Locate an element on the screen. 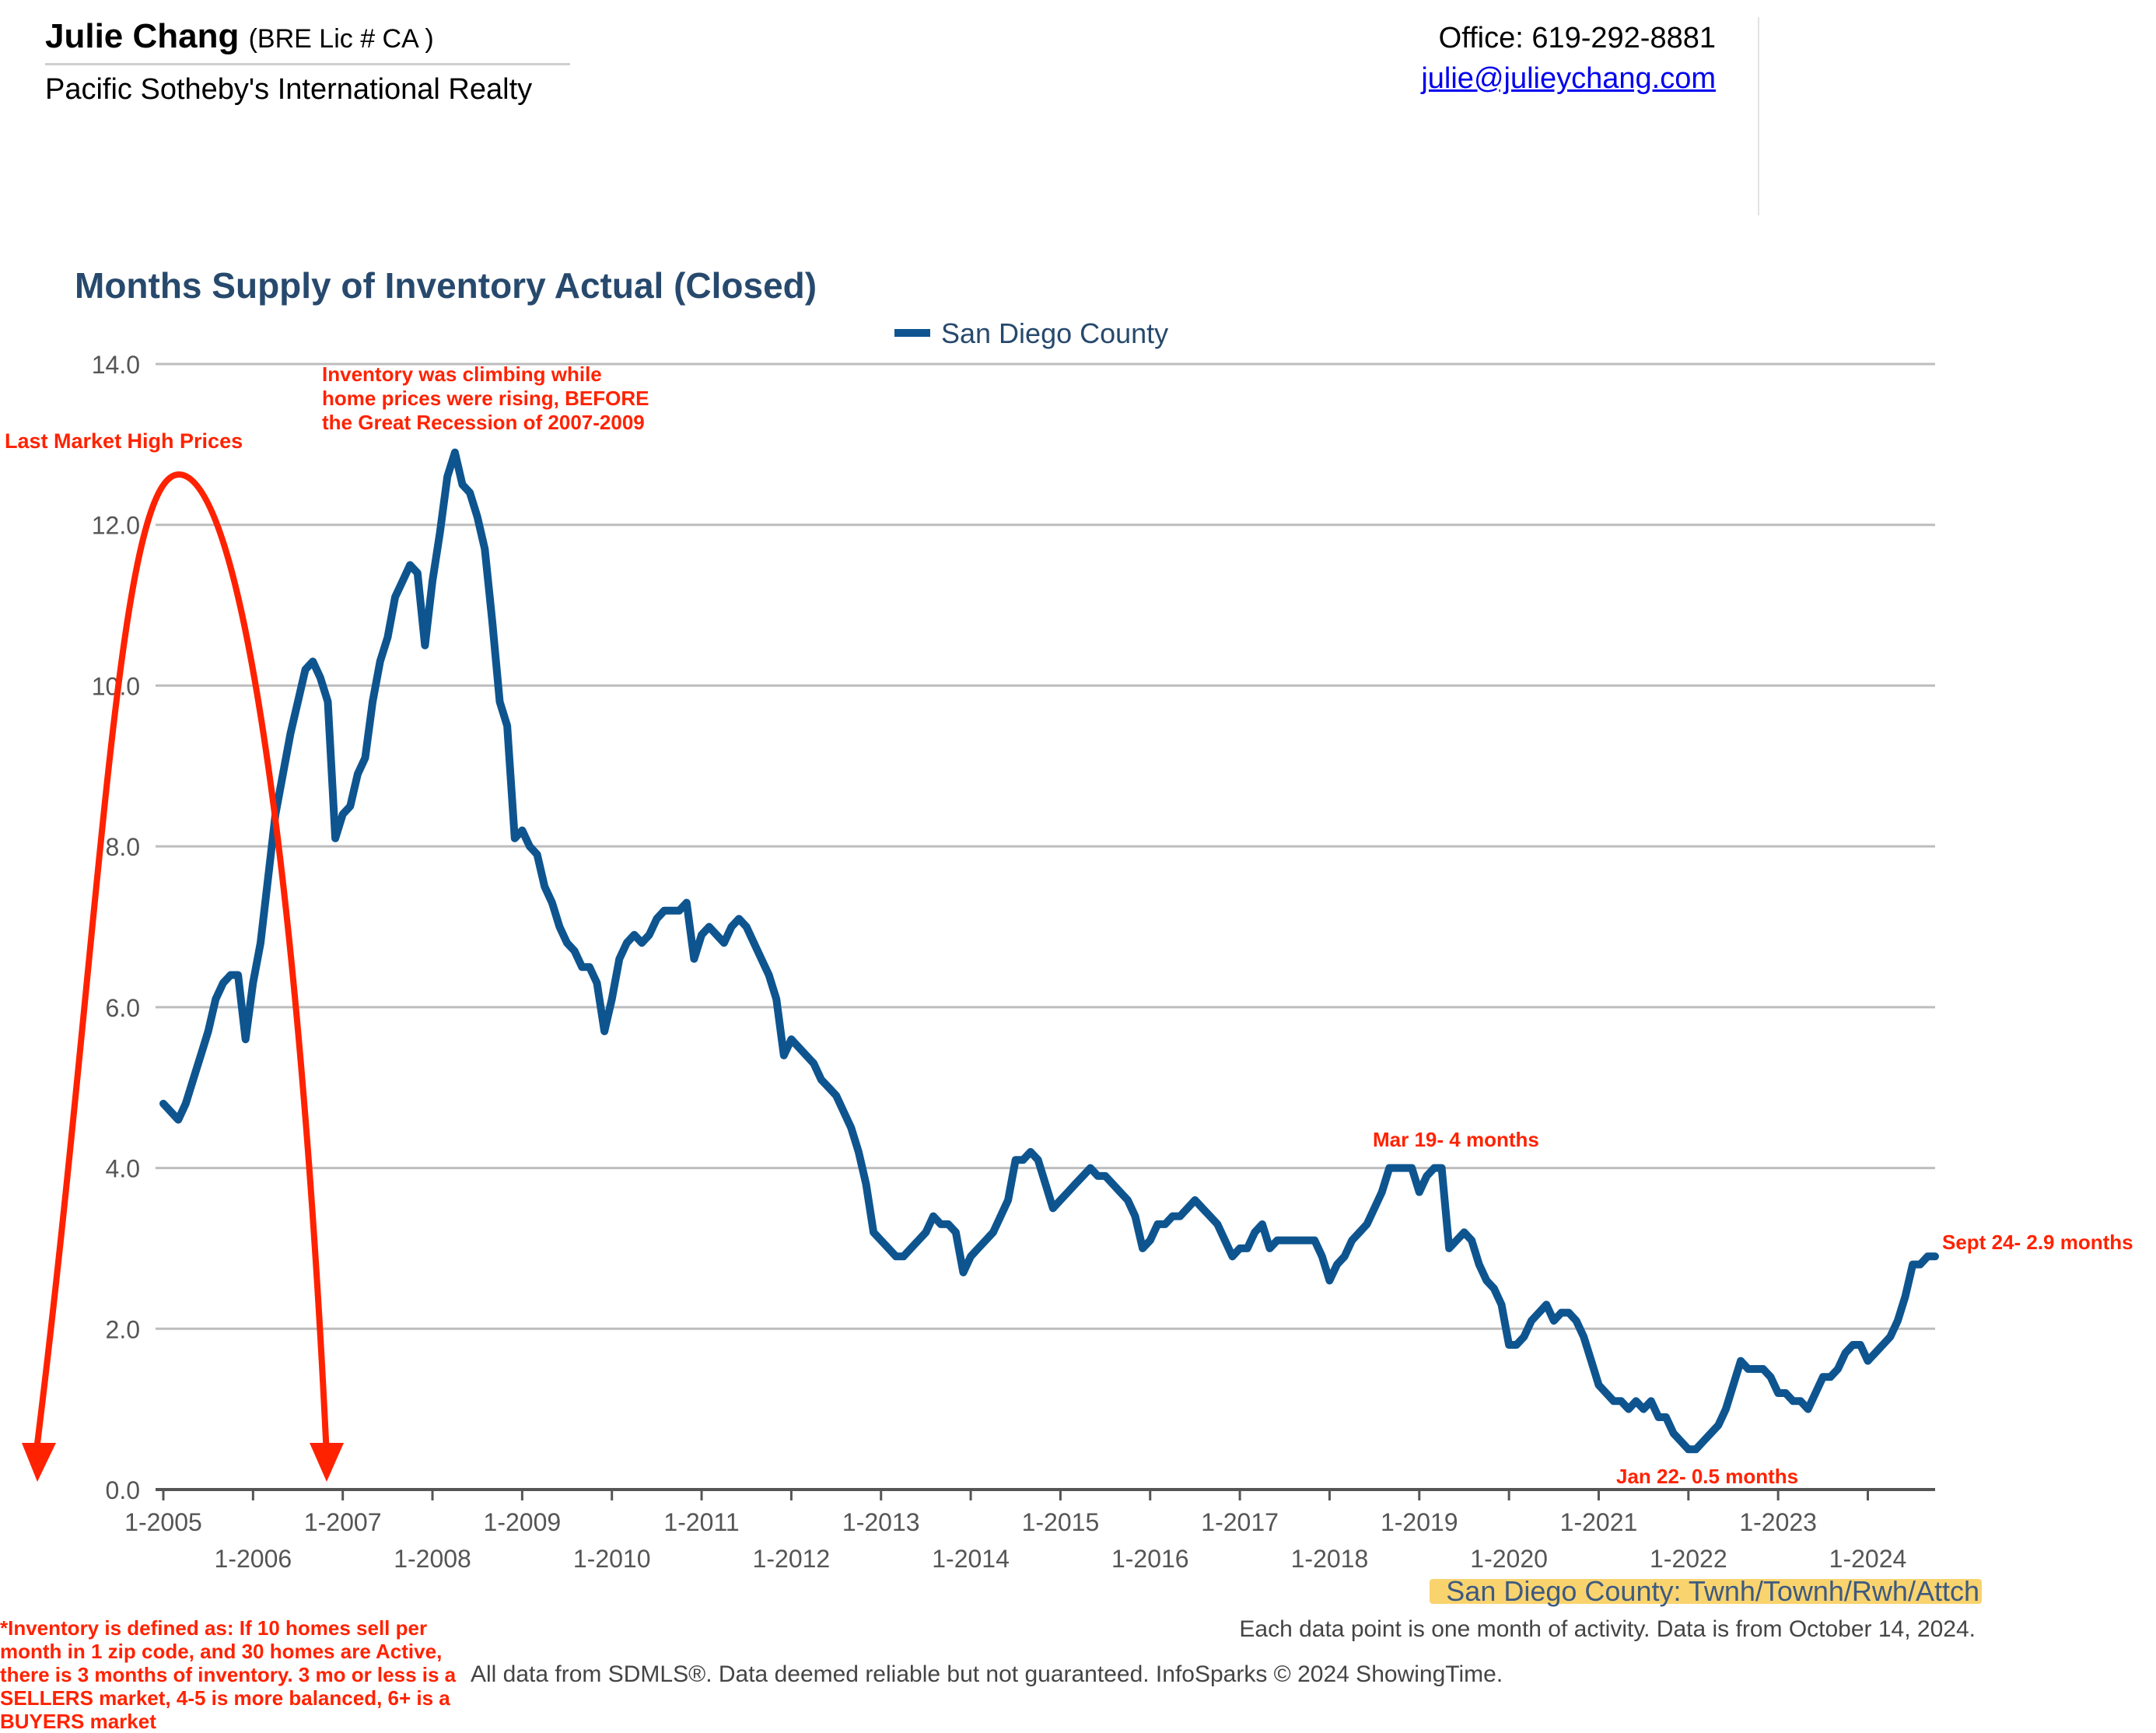  red-arc-annotation is located at coordinates (183, 976).